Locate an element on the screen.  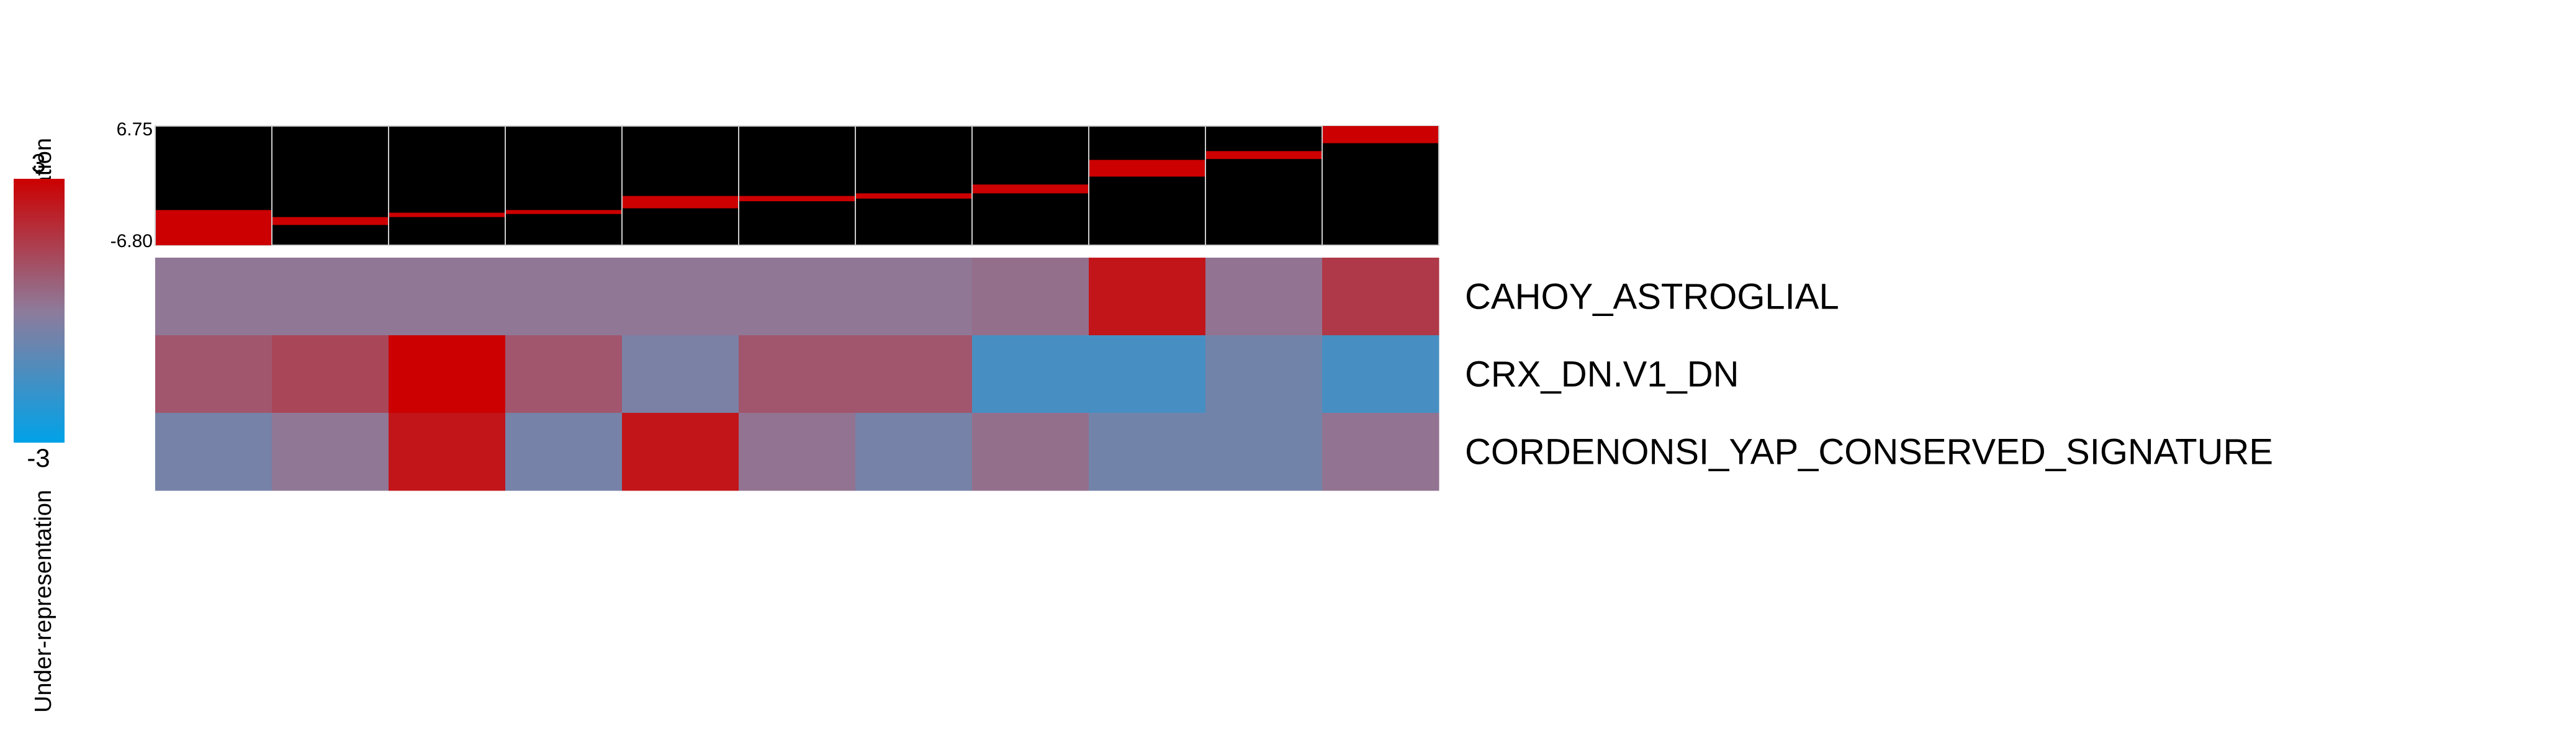
row-label: CRX_DN.V1_DN is located at coordinates (1602, 374).